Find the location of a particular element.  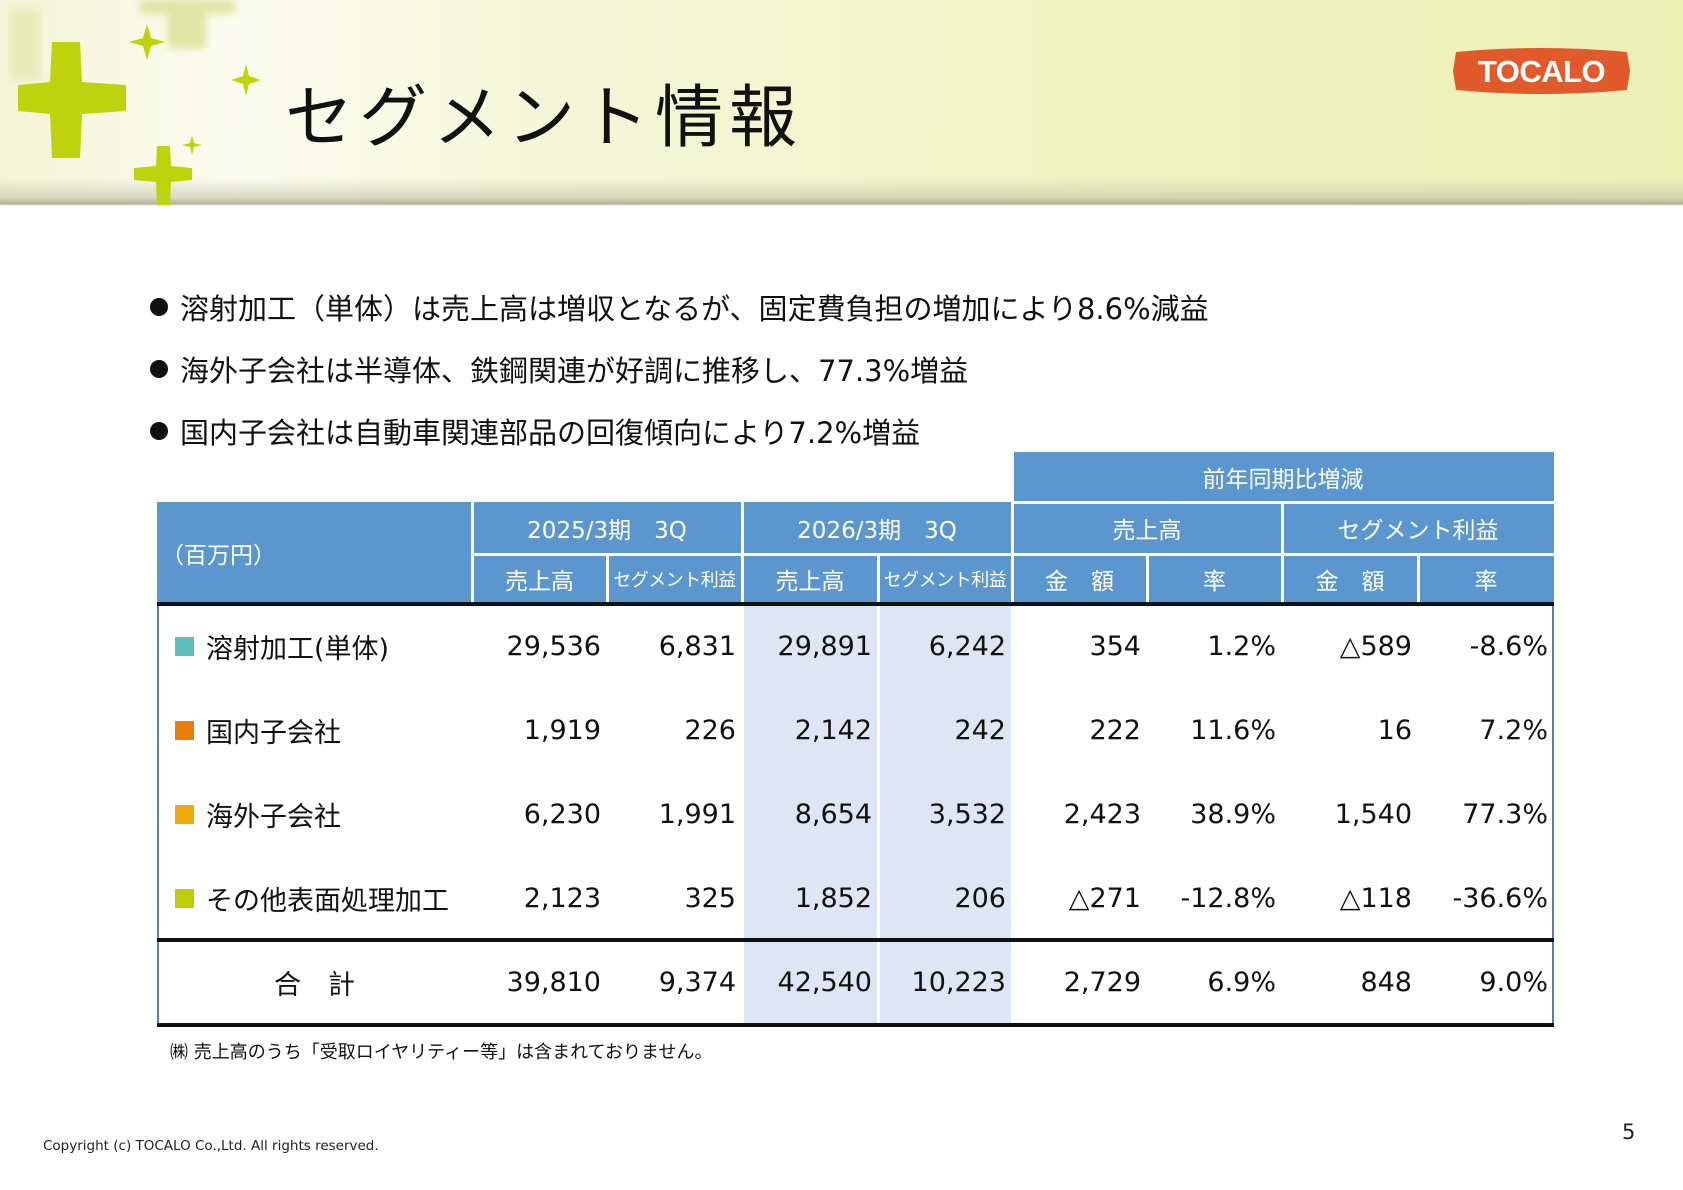

total-curr-profit: 10,223 is located at coordinates (958, 982).